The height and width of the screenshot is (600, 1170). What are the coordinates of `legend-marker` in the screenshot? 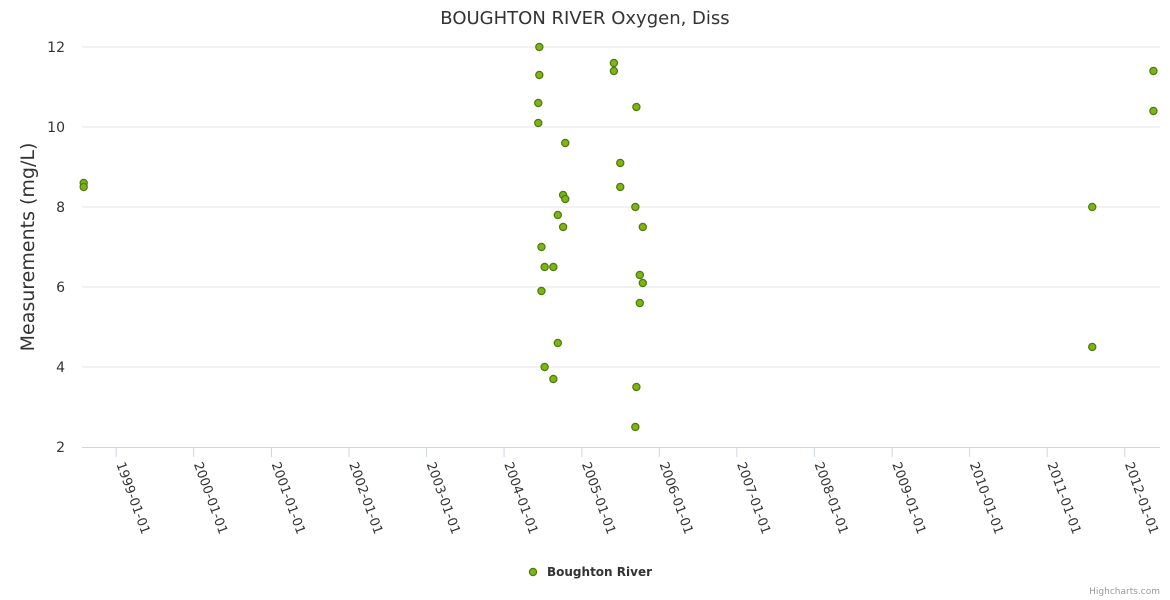 It's located at (533, 572).